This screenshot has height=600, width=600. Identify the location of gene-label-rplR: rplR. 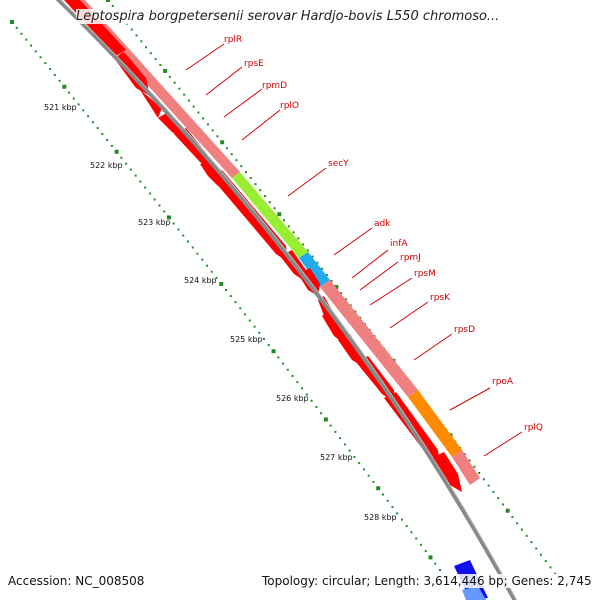
(233, 40).